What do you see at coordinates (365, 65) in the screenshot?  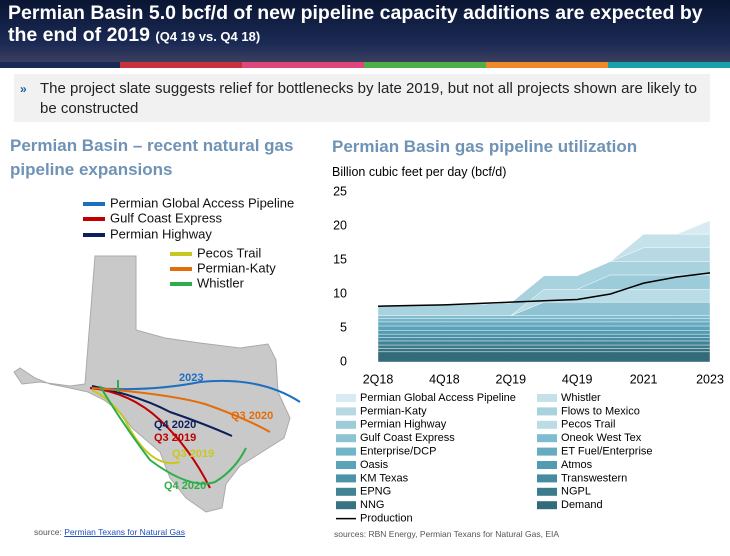 I see `color-strip` at bounding box center [365, 65].